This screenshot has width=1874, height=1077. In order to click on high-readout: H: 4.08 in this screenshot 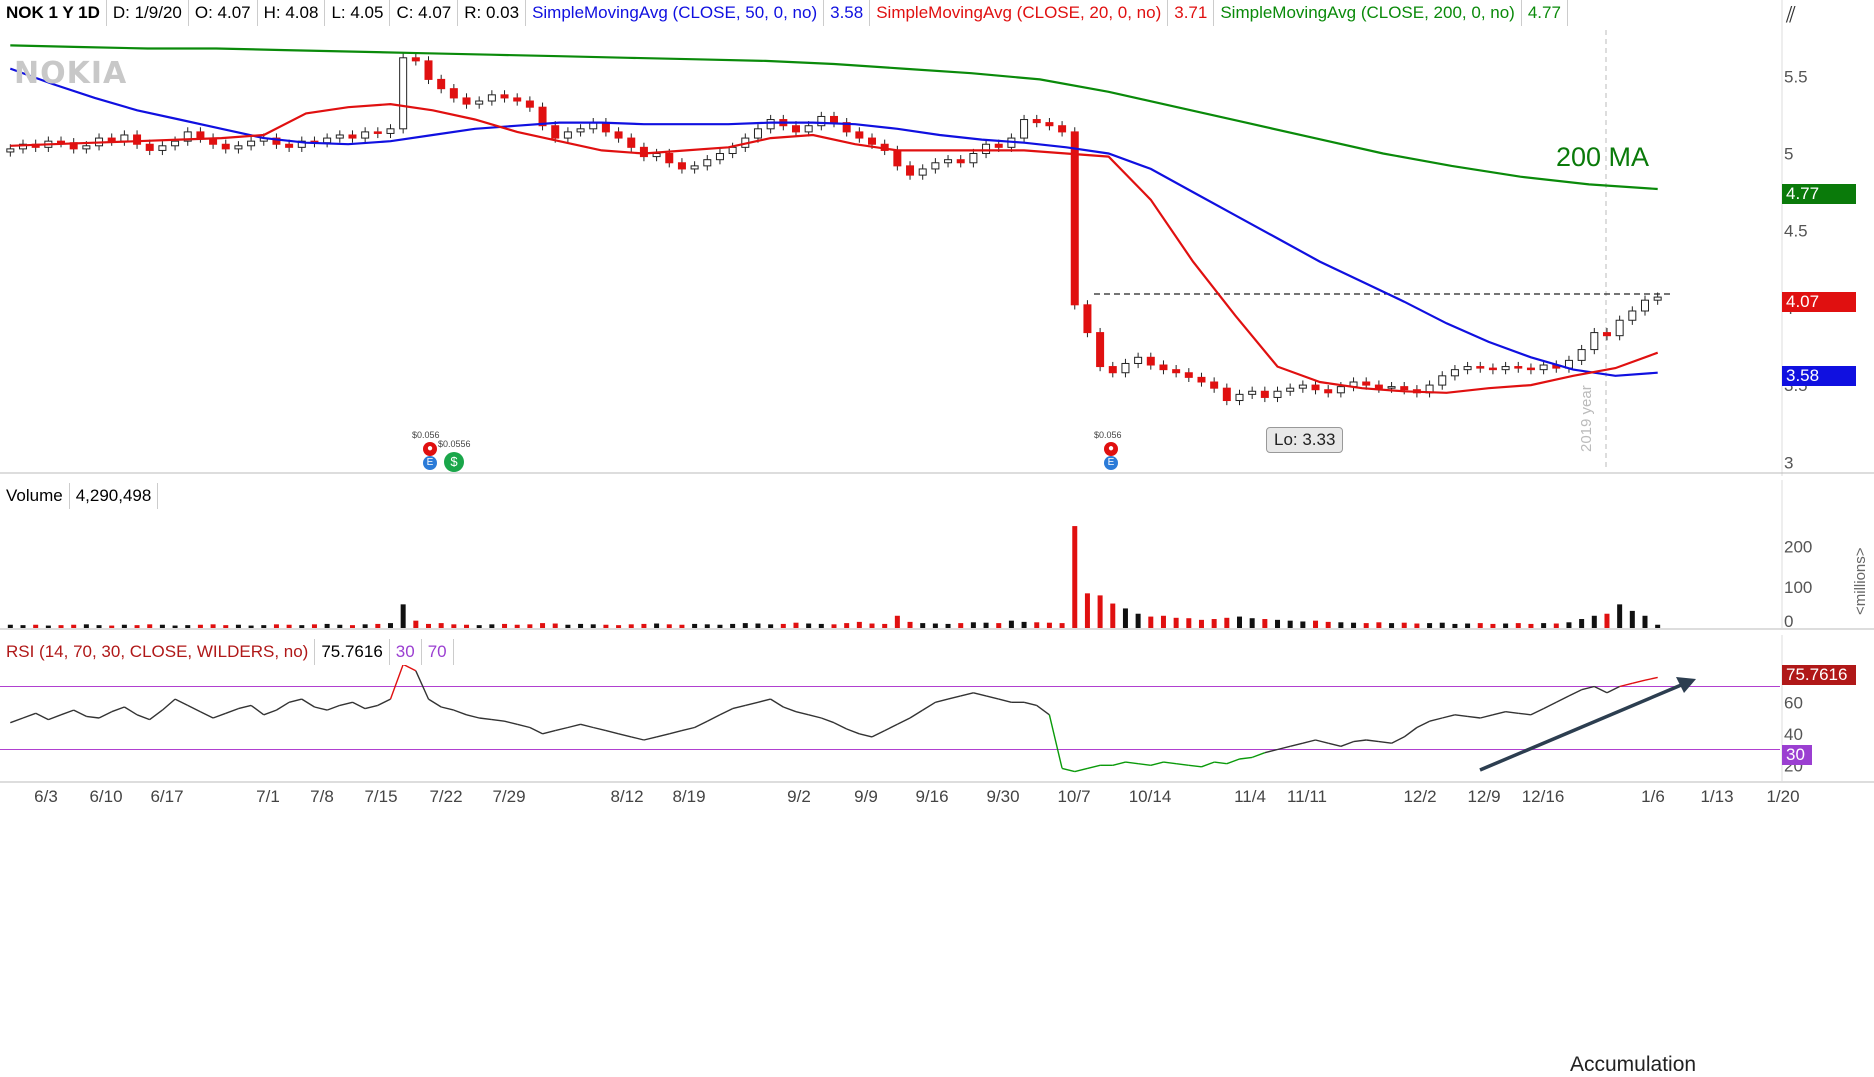, I will do `click(292, 13)`.